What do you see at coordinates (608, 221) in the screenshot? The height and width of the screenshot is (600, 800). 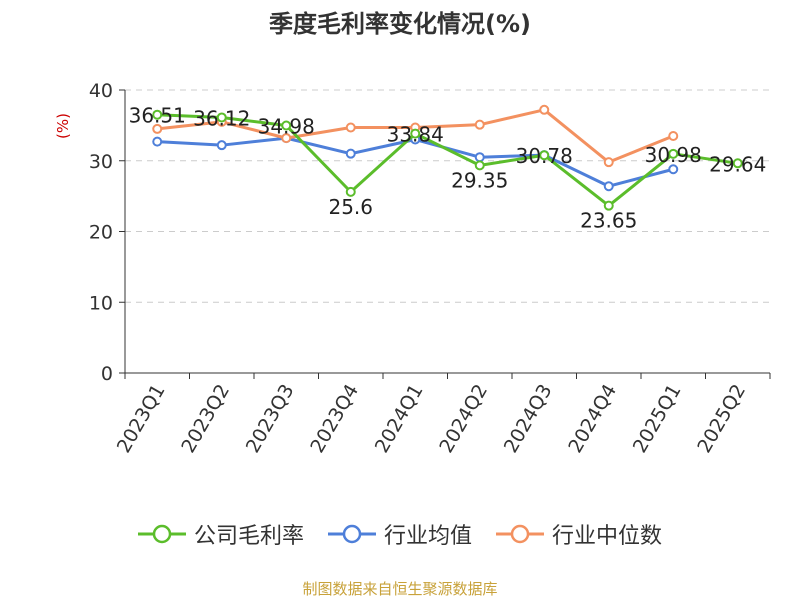 I see `data-label: 23.65` at bounding box center [608, 221].